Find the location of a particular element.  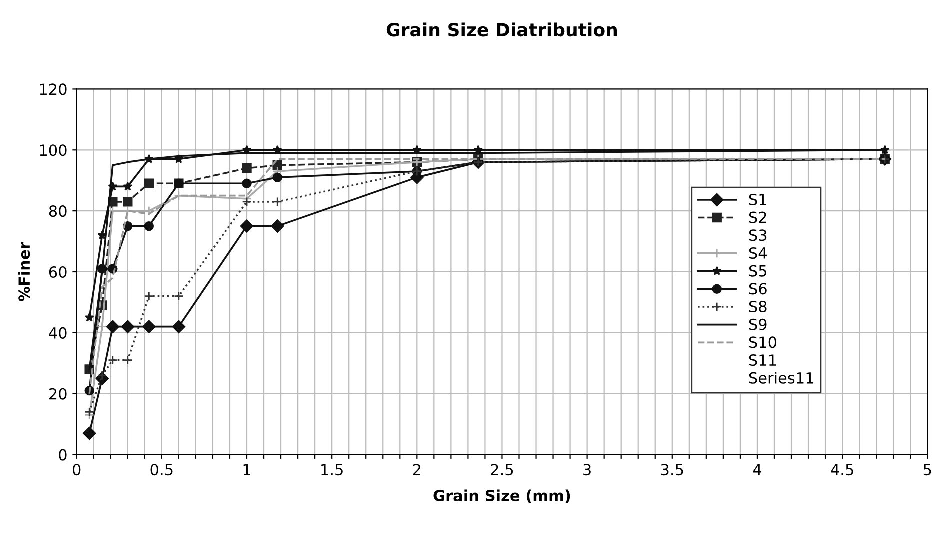

x-tick-label: 3 is located at coordinates (587, 470).